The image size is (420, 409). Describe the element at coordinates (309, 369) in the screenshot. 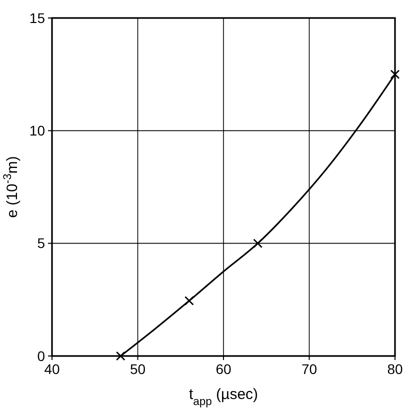

I see `x-tick-label: 70` at that location.